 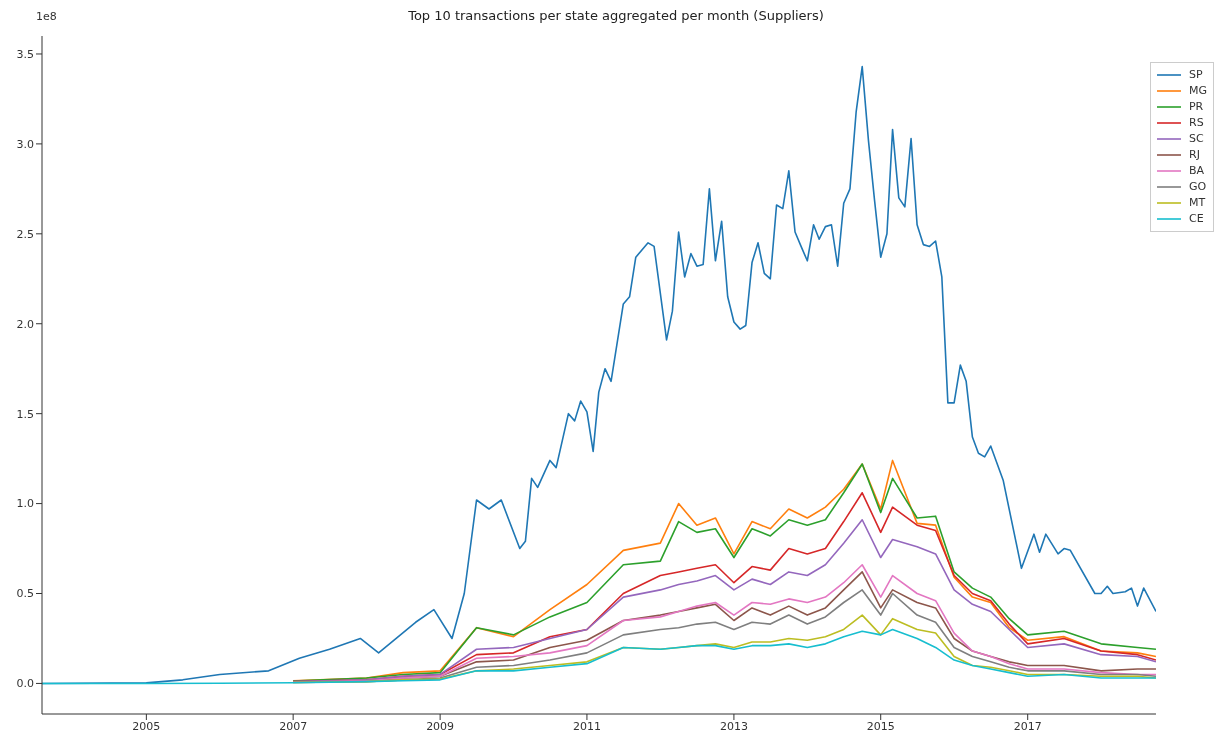 I want to click on x-tick-label: 2017, so click(x=1027, y=726).